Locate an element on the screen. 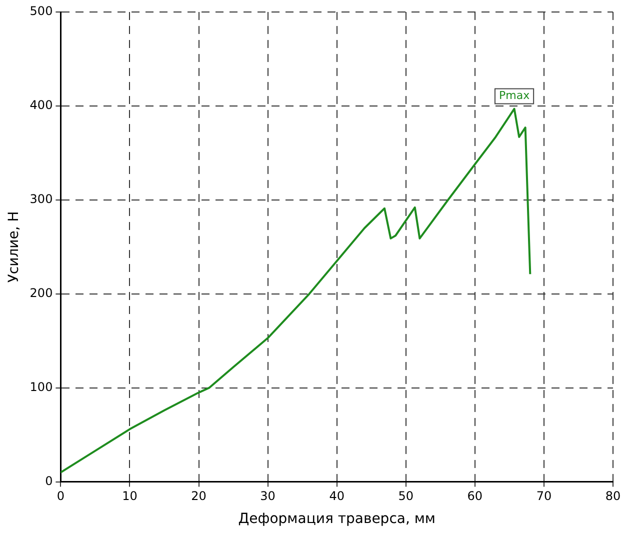 The width and height of the screenshot is (629, 534). x-tick-label: 20 is located at coordinates (198, 496).